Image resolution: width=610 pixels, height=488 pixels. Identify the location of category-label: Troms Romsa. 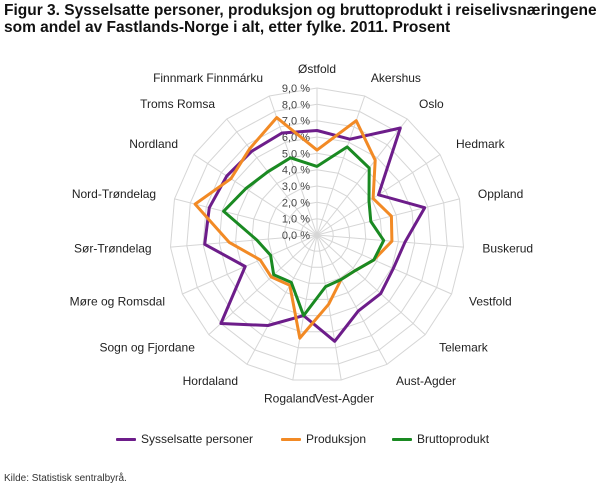
(177, 104).